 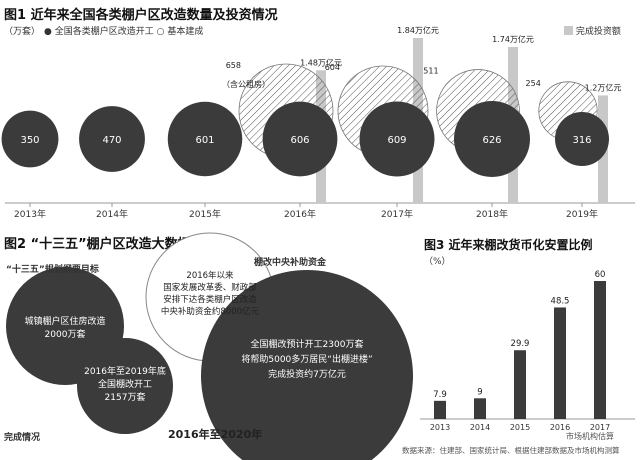 I want to click on source-note: 数据来源：住建部、国家统计局、根据住建部数据及市场机构测算, so click(x=511, y=450).